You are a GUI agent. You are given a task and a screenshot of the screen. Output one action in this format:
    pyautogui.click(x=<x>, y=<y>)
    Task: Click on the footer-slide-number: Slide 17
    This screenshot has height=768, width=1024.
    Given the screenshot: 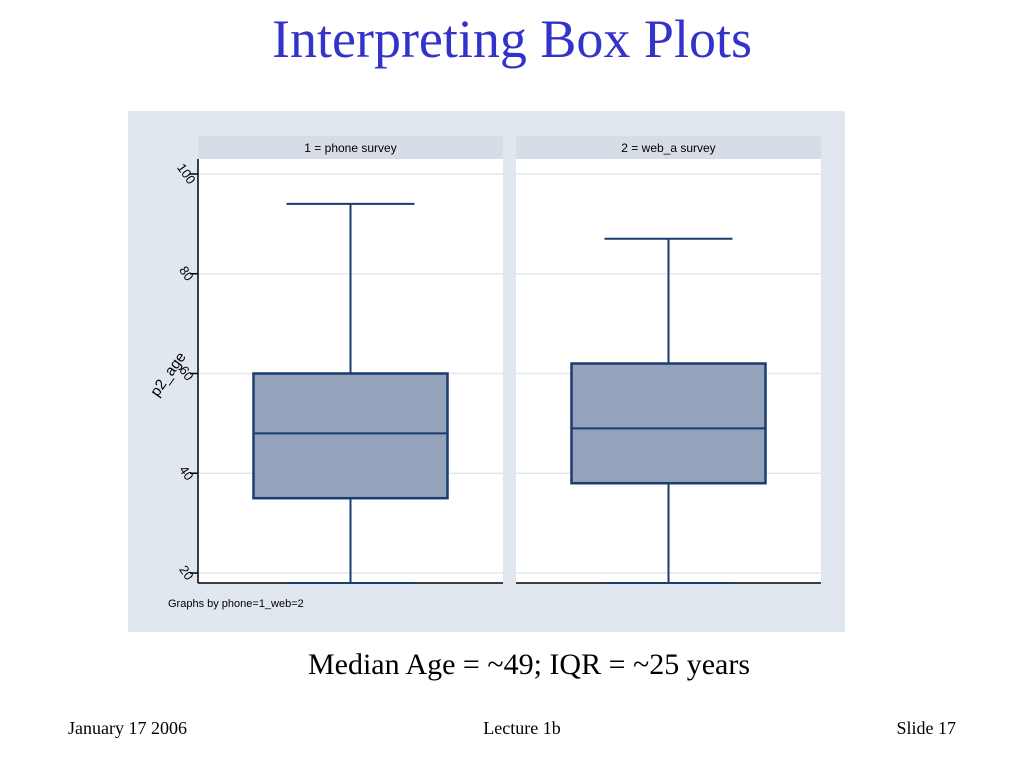 What is the action you would take?
    pyautogui.click(x=926, y=728)
    